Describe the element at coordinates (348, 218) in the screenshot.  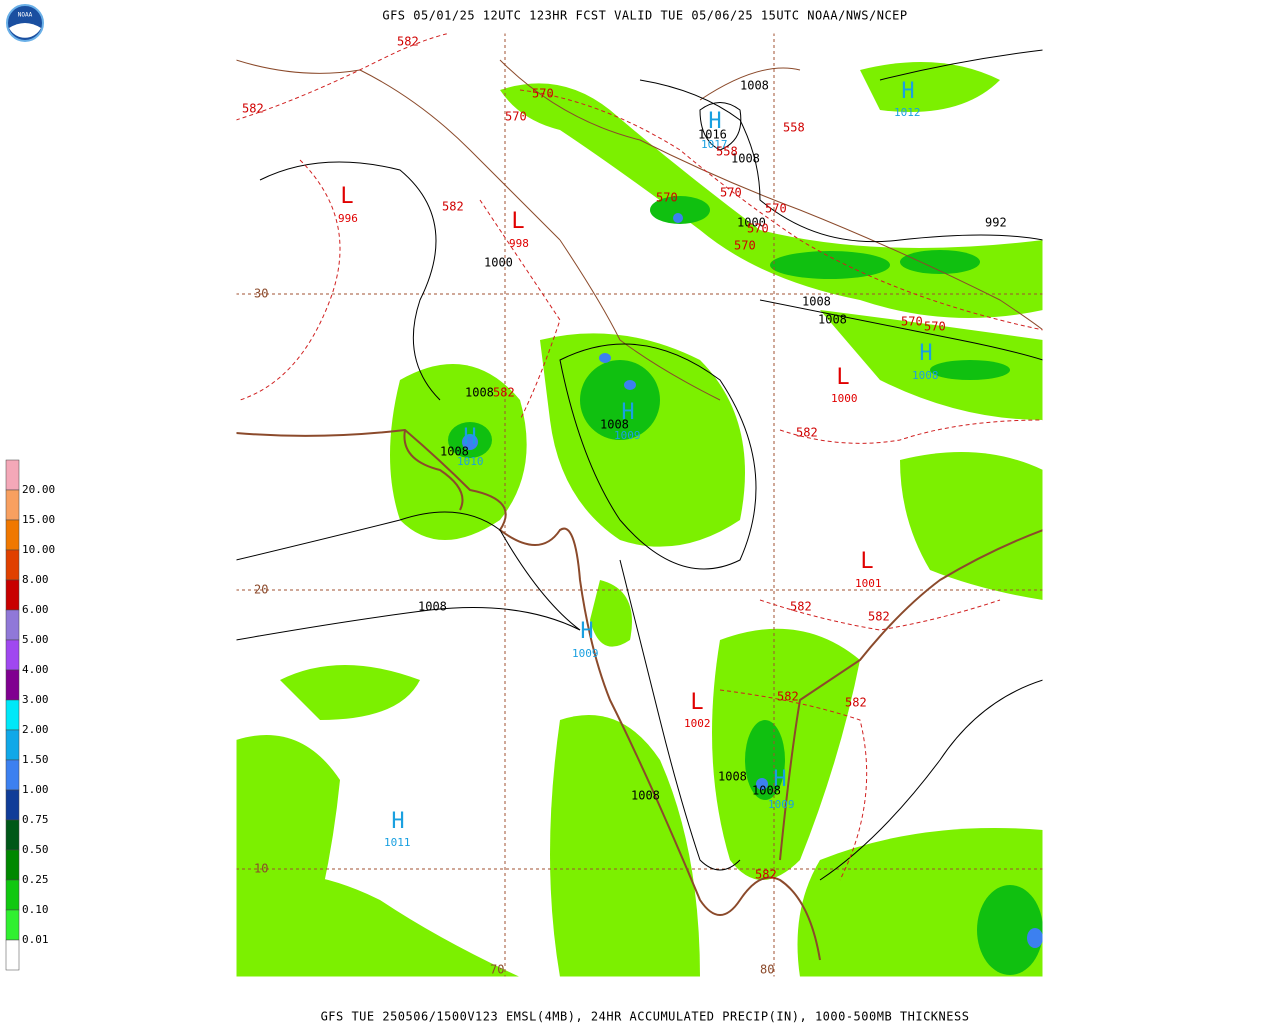
I see `low-pressure: 996` at that location.